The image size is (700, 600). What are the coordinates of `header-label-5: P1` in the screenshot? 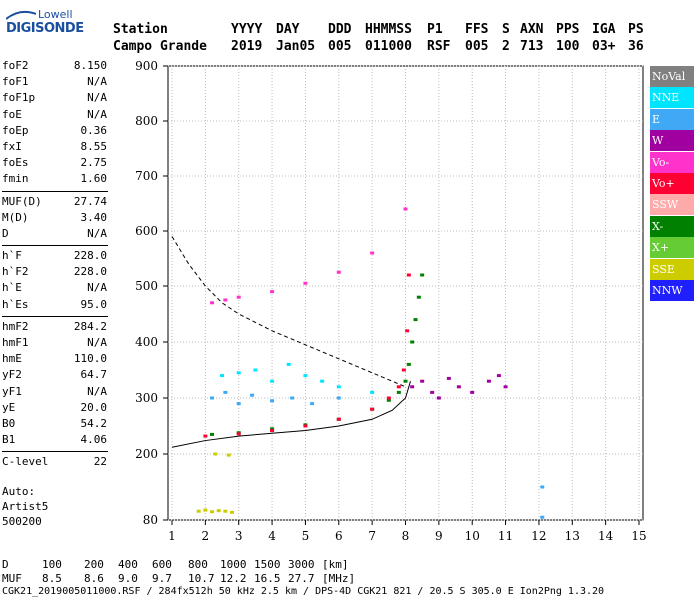 It's located at (435, 29).